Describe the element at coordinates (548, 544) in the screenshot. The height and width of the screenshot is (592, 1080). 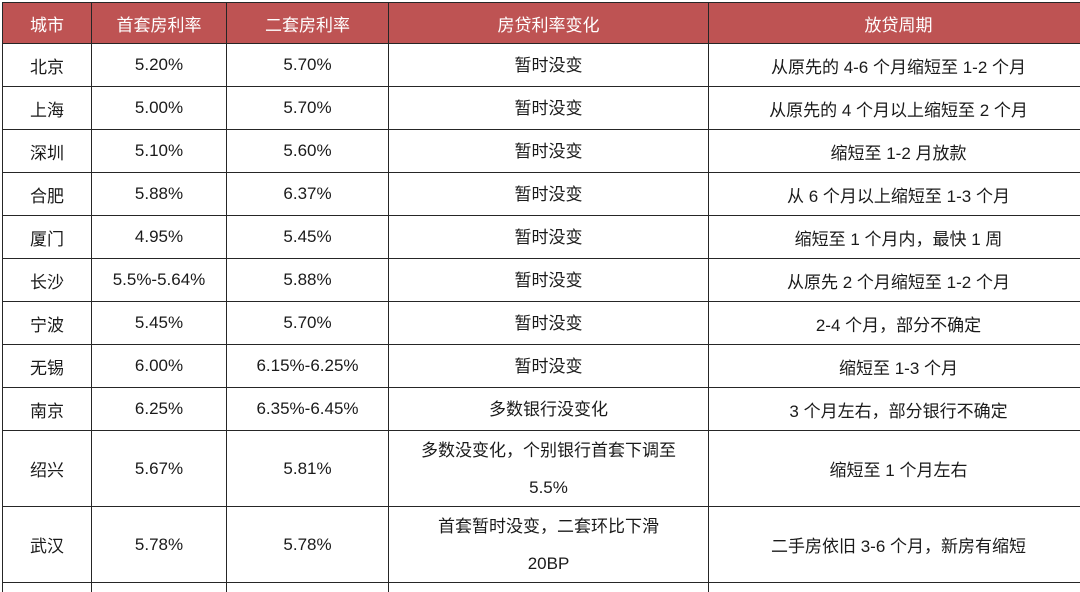
I see `rate-change-cell: 首套暂时没变，二套环比下滑 20BP` at that location.